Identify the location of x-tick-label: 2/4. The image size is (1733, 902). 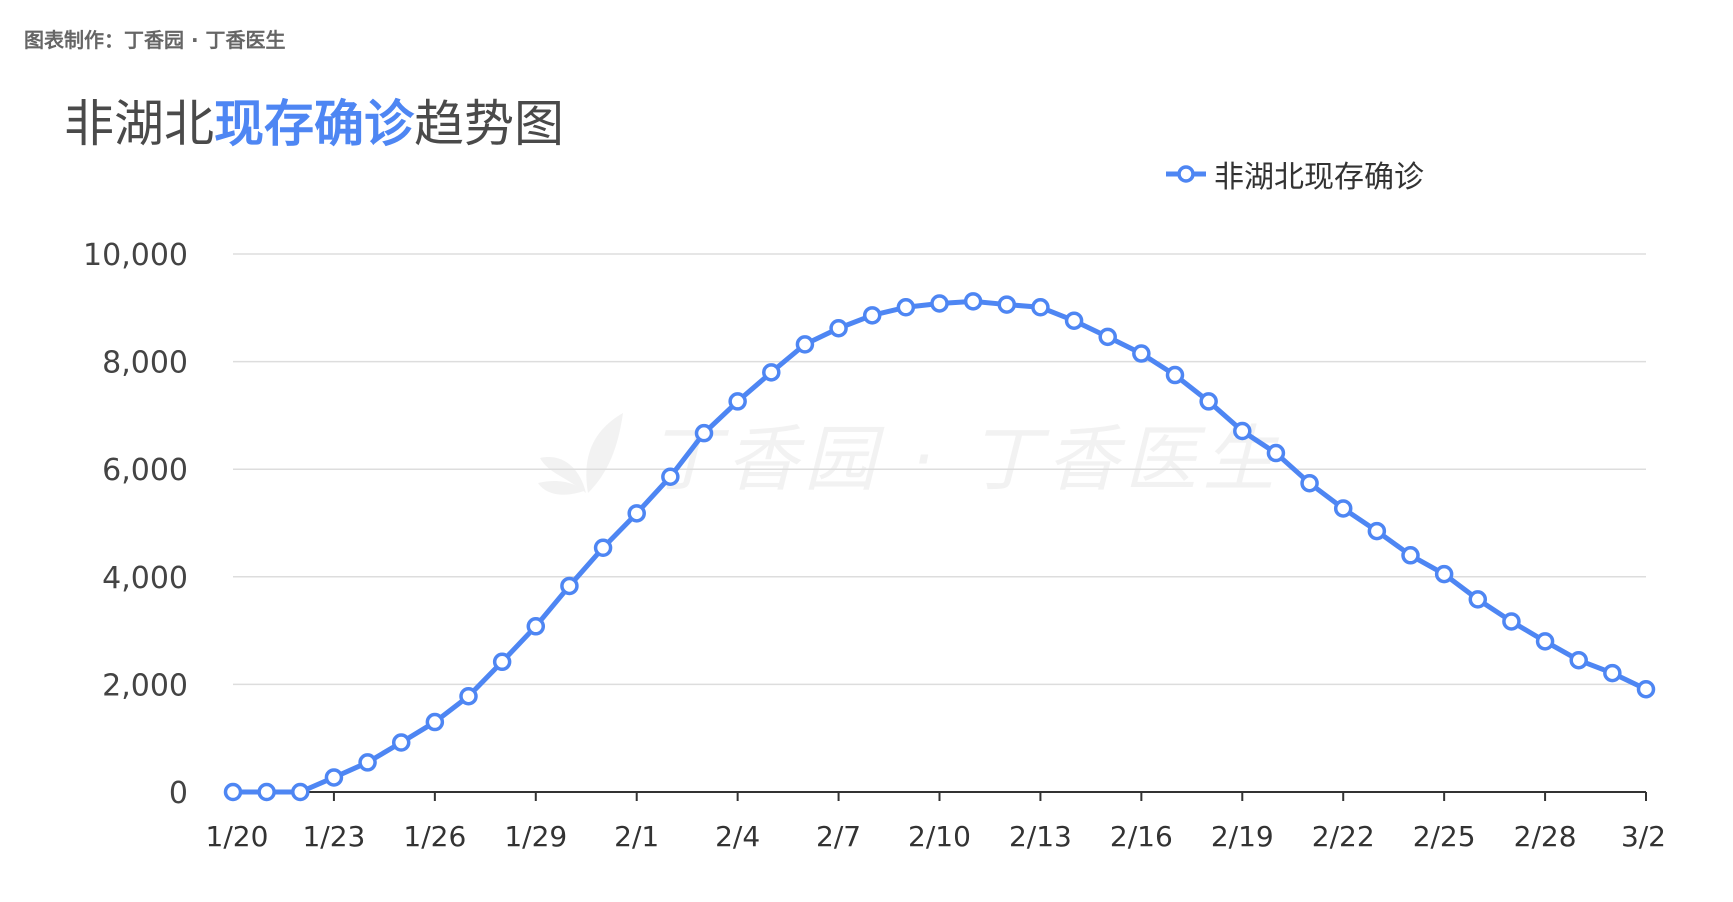
(737, 836).